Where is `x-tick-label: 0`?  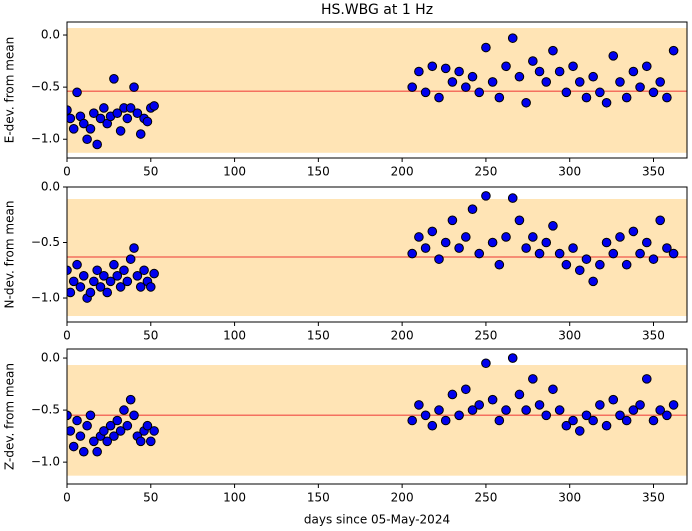 x-tick-label: 0 is located at coordinates (67, 172).